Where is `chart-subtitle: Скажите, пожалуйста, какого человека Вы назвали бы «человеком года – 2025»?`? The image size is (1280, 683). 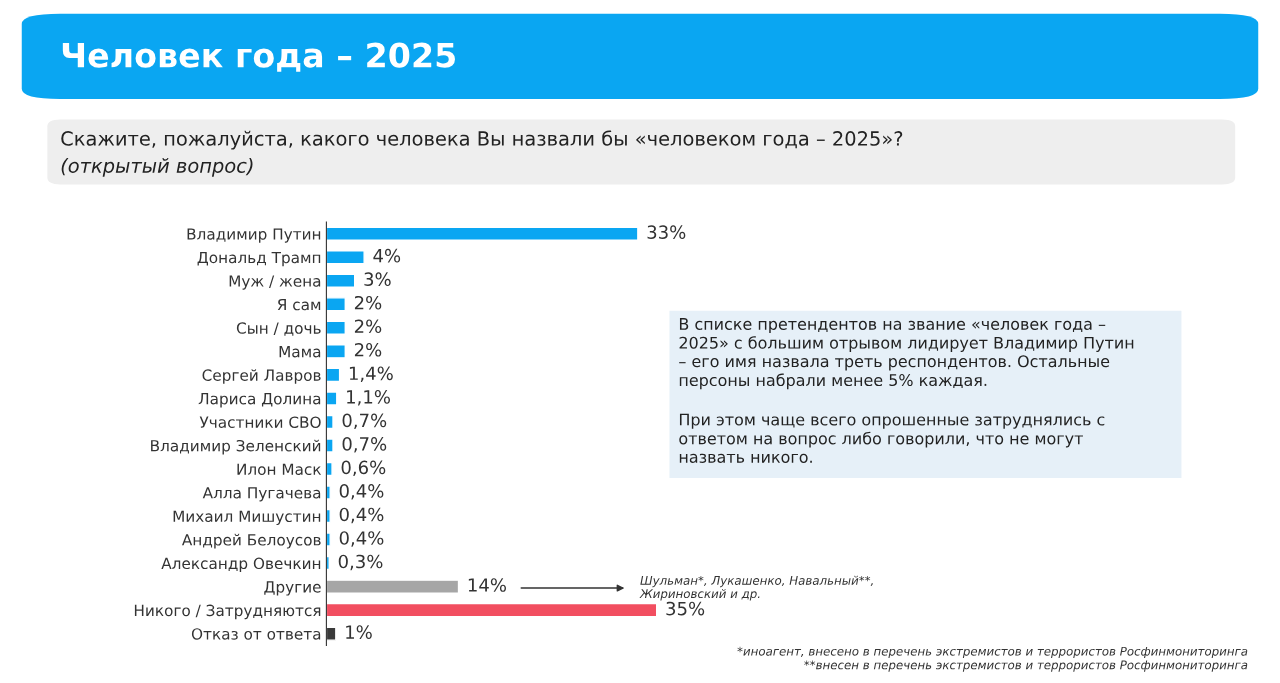 chart-subtitle: Скажите, пожалуйста, какого человека Вы назвали бы «человеком года – 2025»? is located at coordinates (482, 140).